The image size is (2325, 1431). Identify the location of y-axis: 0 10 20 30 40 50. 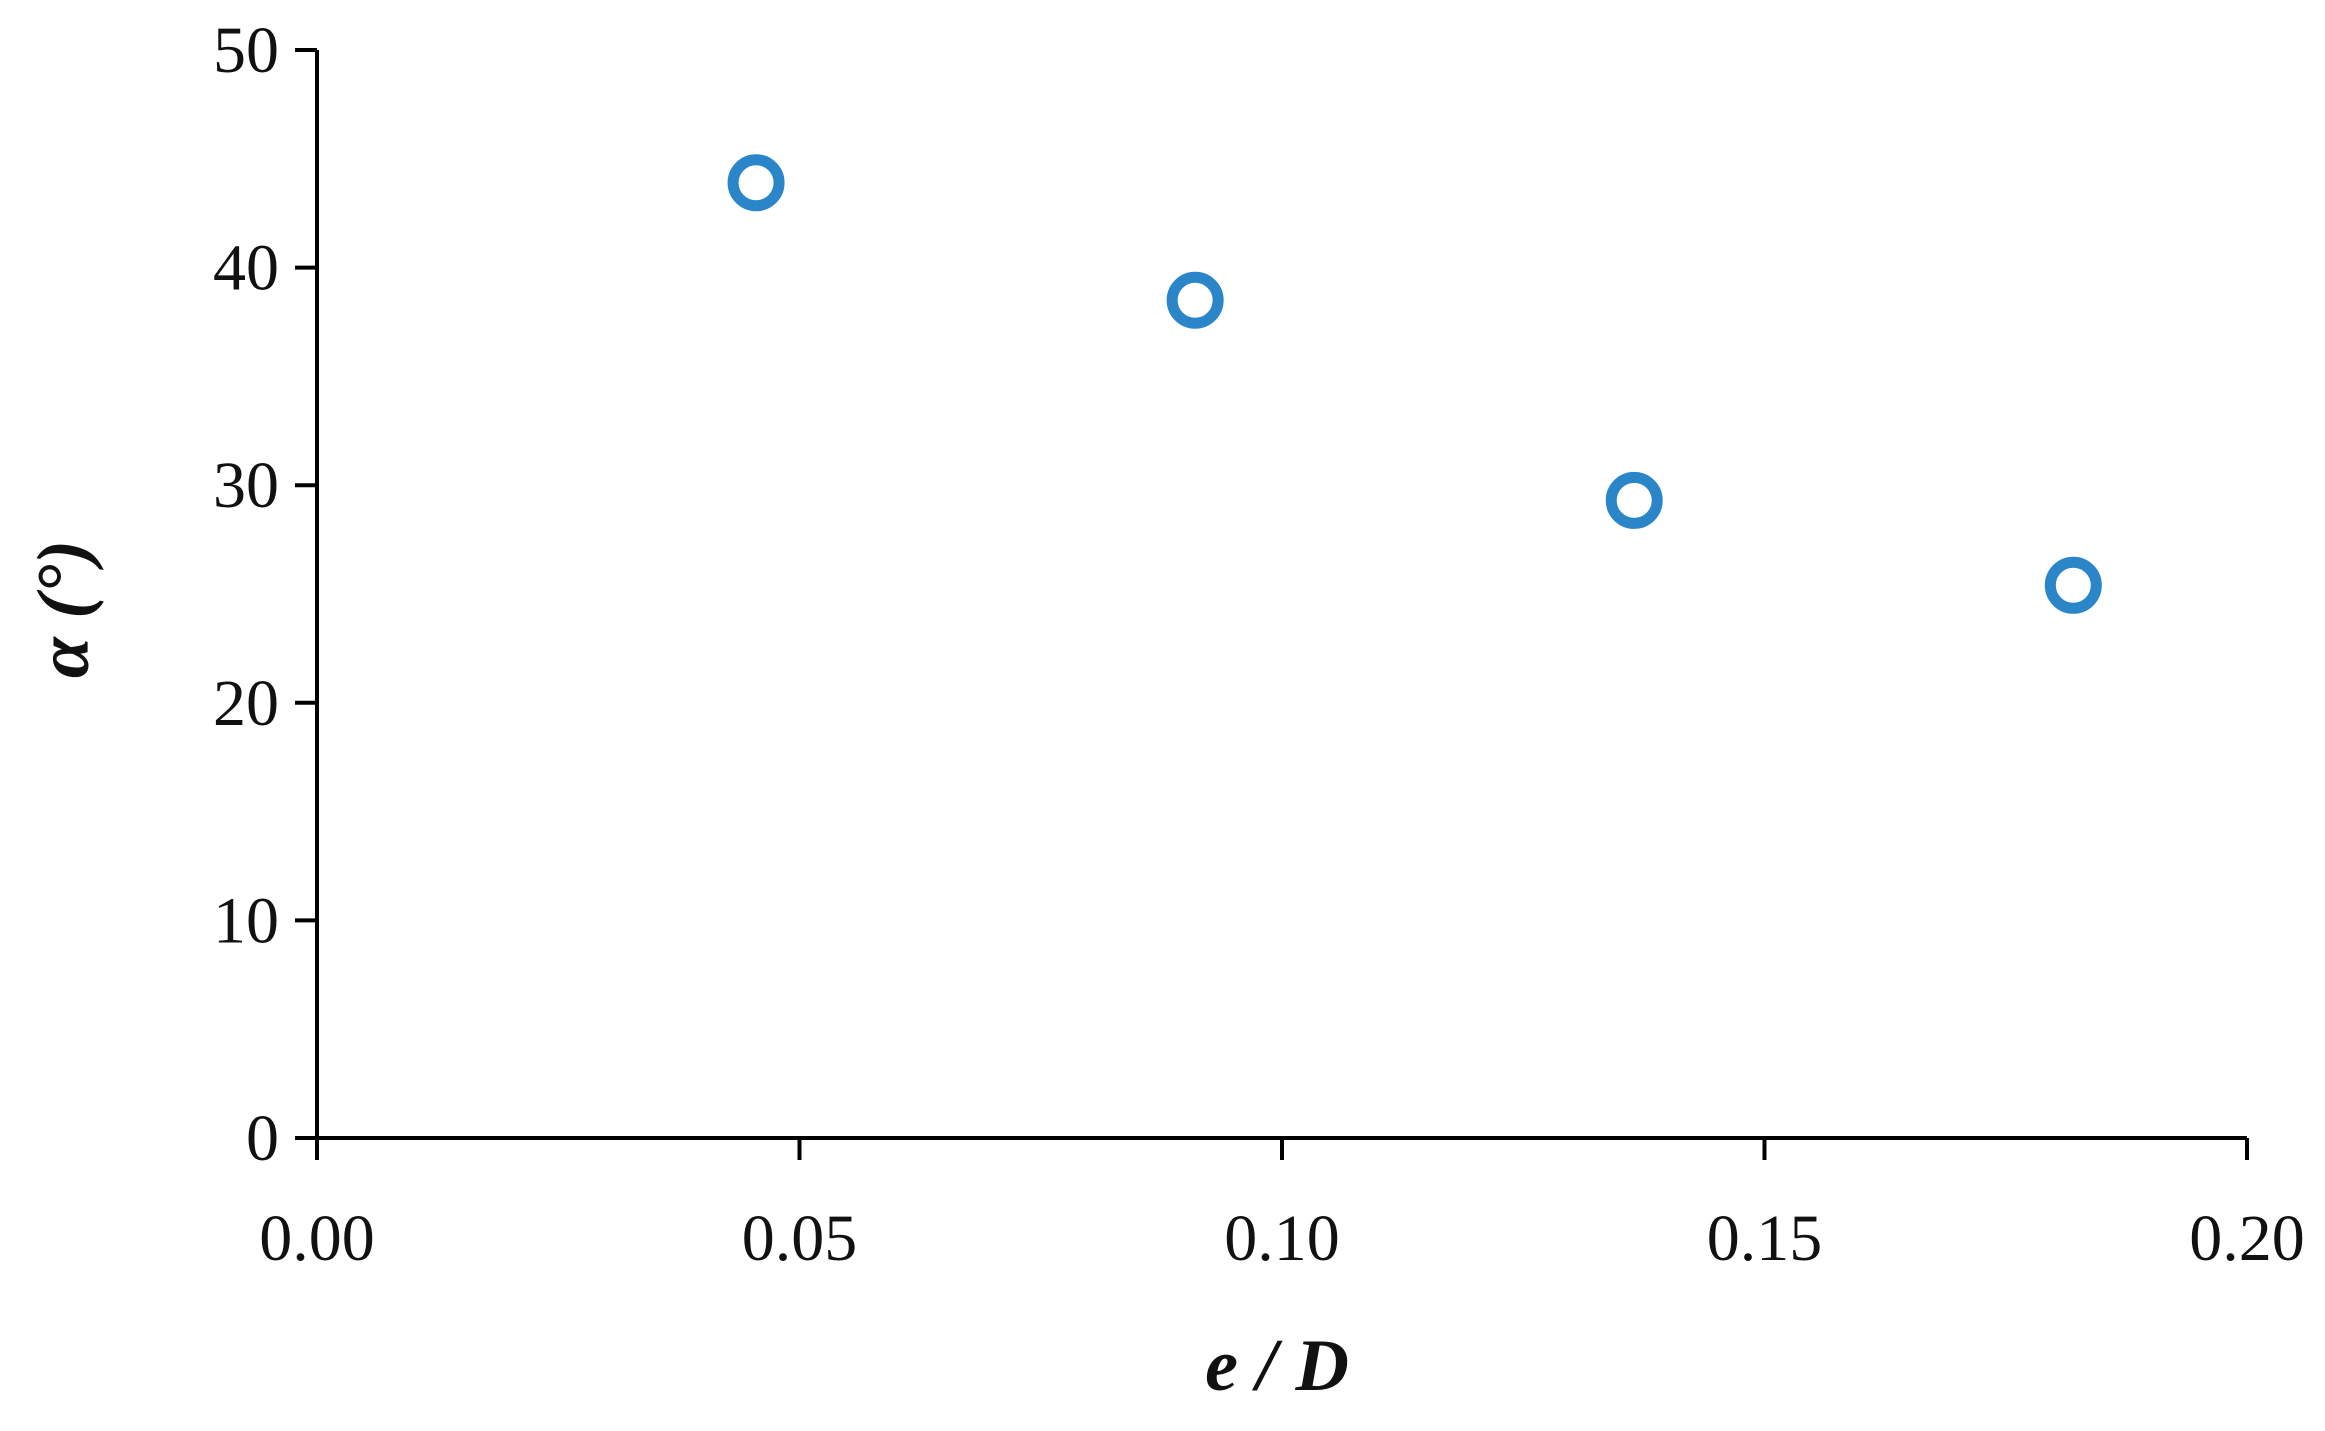
(266, 594).